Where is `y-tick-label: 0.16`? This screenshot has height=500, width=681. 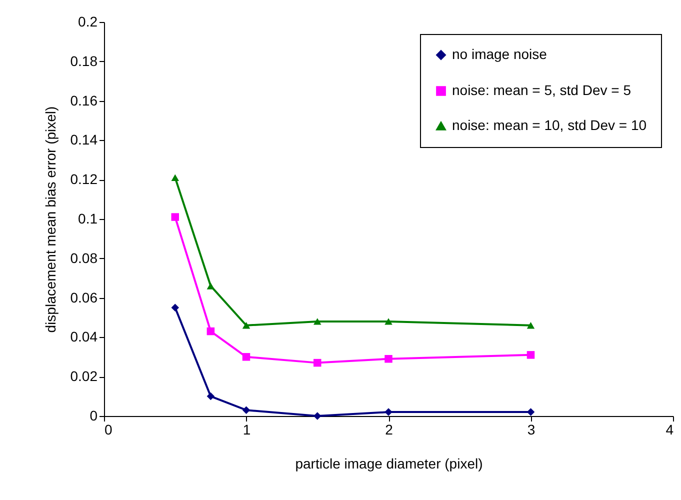 y-tick-label: 0.16 is located at coordinates (84, 100).